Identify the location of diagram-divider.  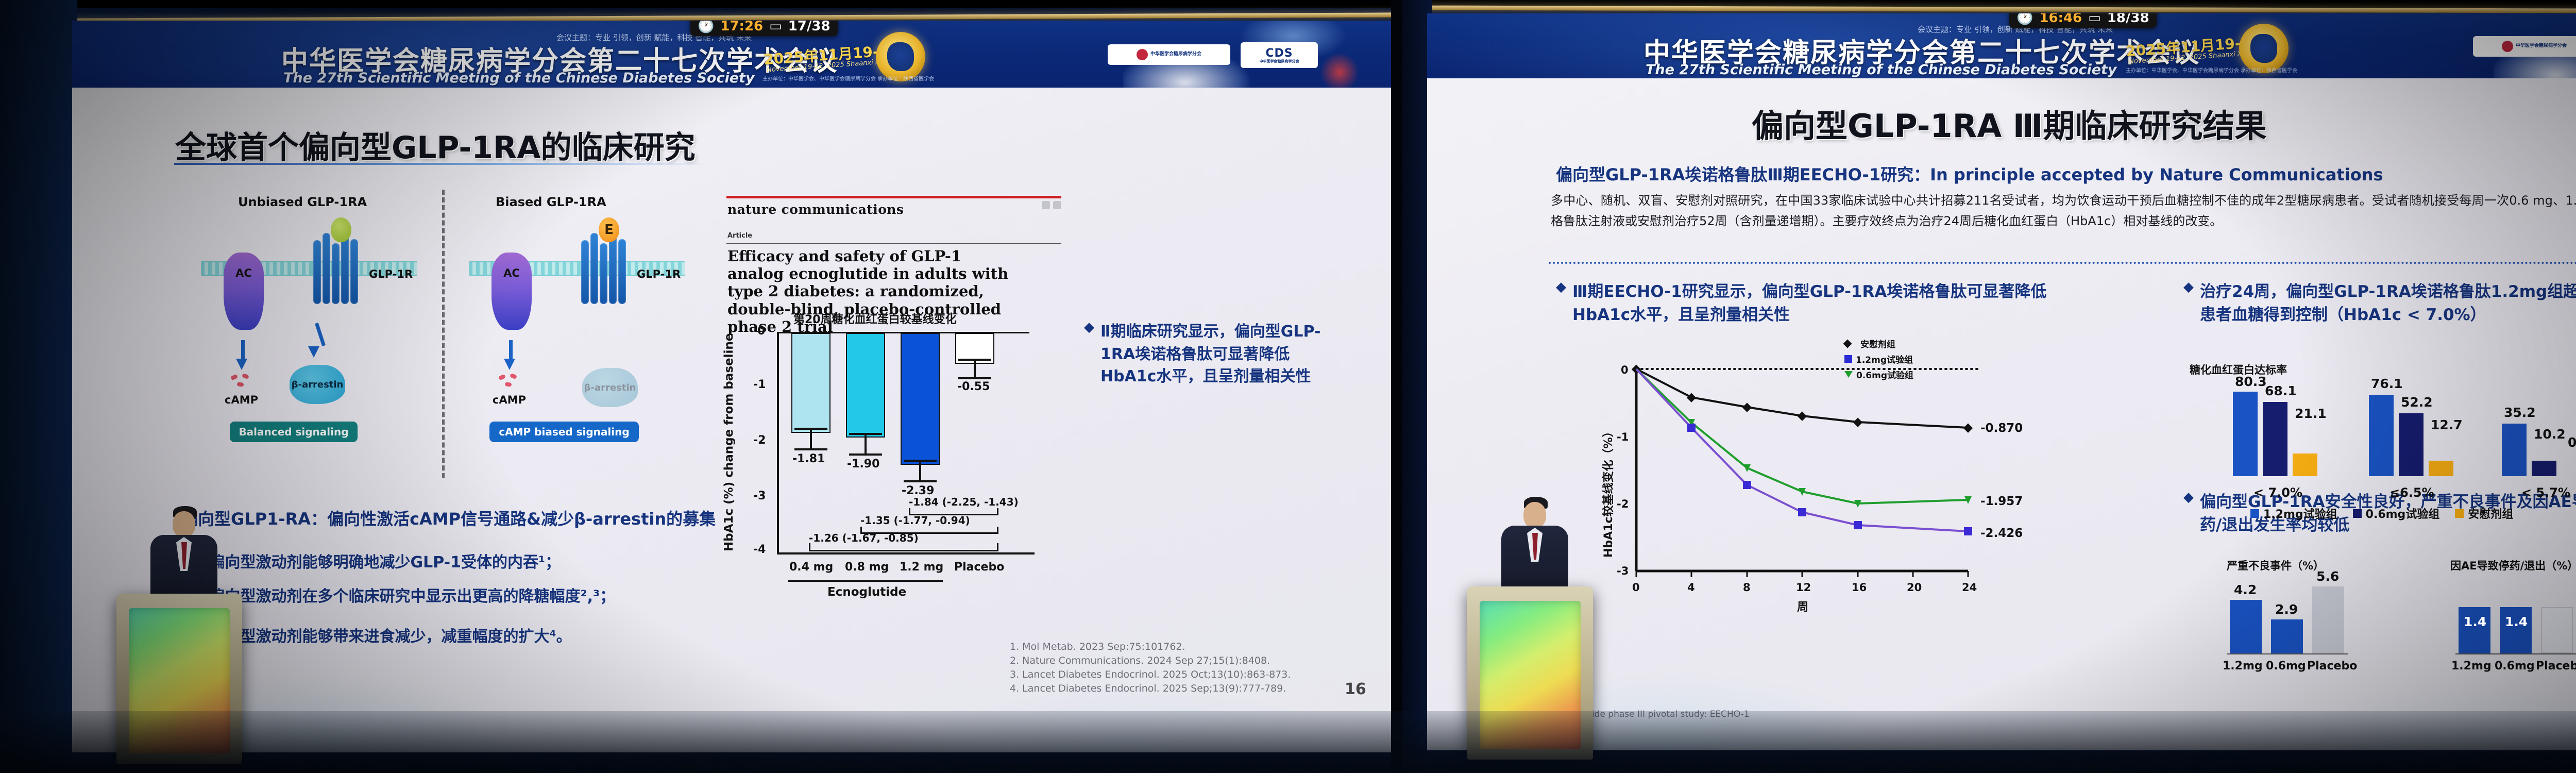
(443, 334).